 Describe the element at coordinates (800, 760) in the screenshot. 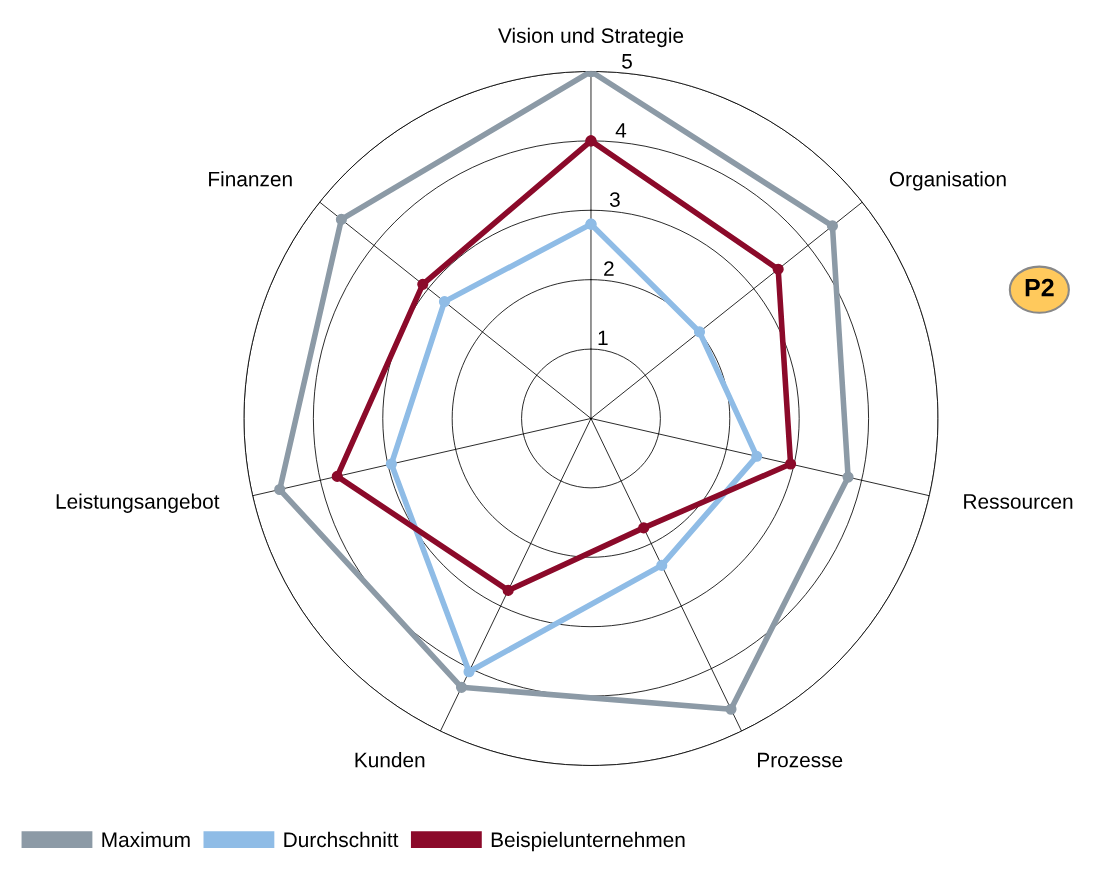

I see `spoke-label: Prozesse` at that location.